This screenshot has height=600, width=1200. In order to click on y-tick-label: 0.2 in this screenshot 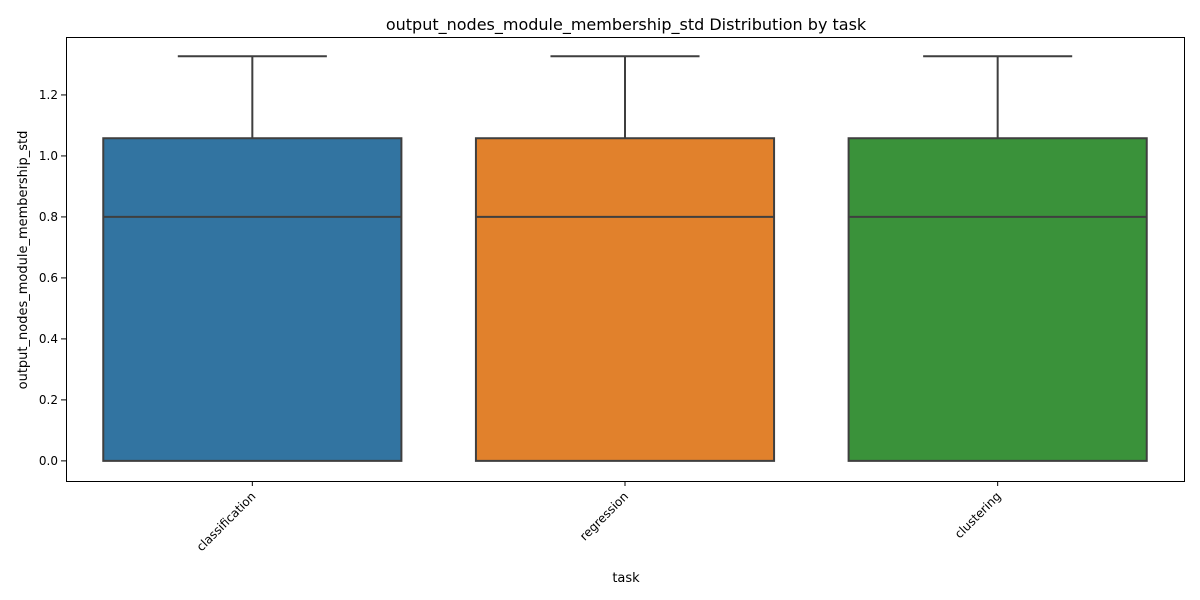, I will do `click(48, 400)`.